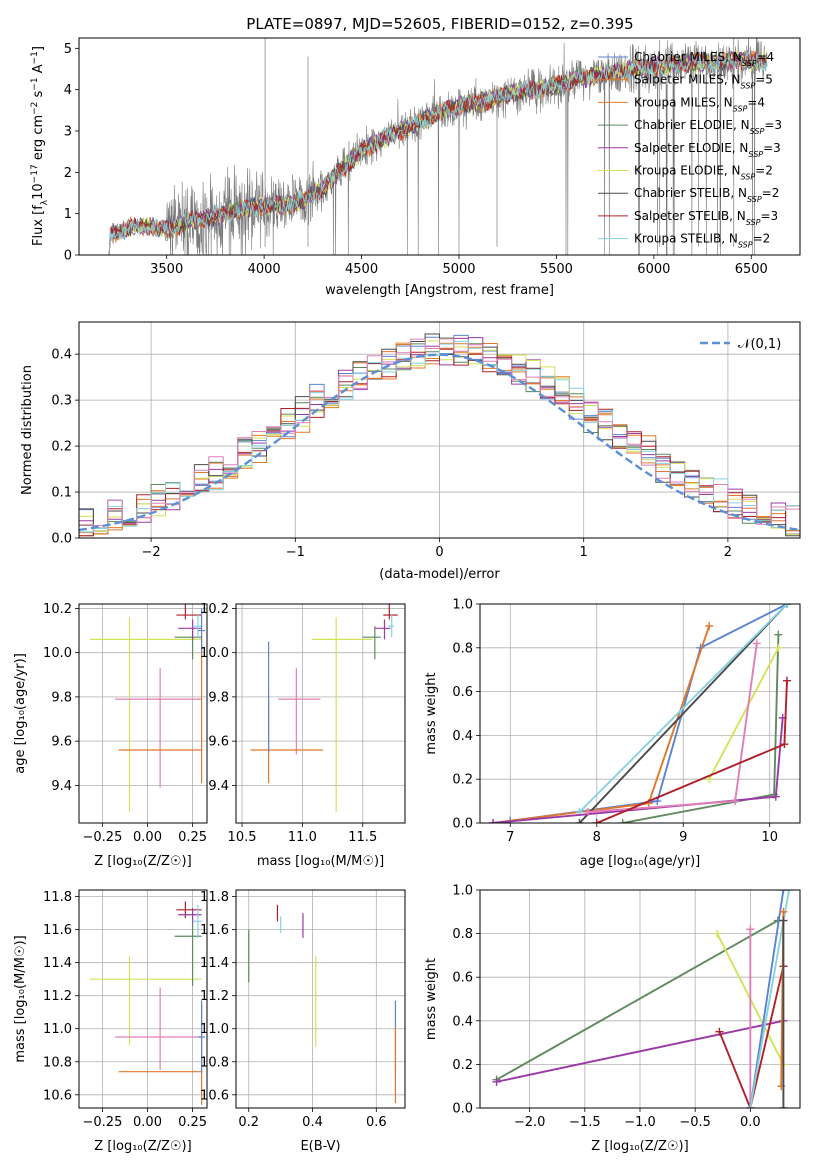  What do you see at coordinates (691, 148) in the screenshot?
I see `legend-text: Salpeter ELODIE, N` at bounding box center [691, 148].